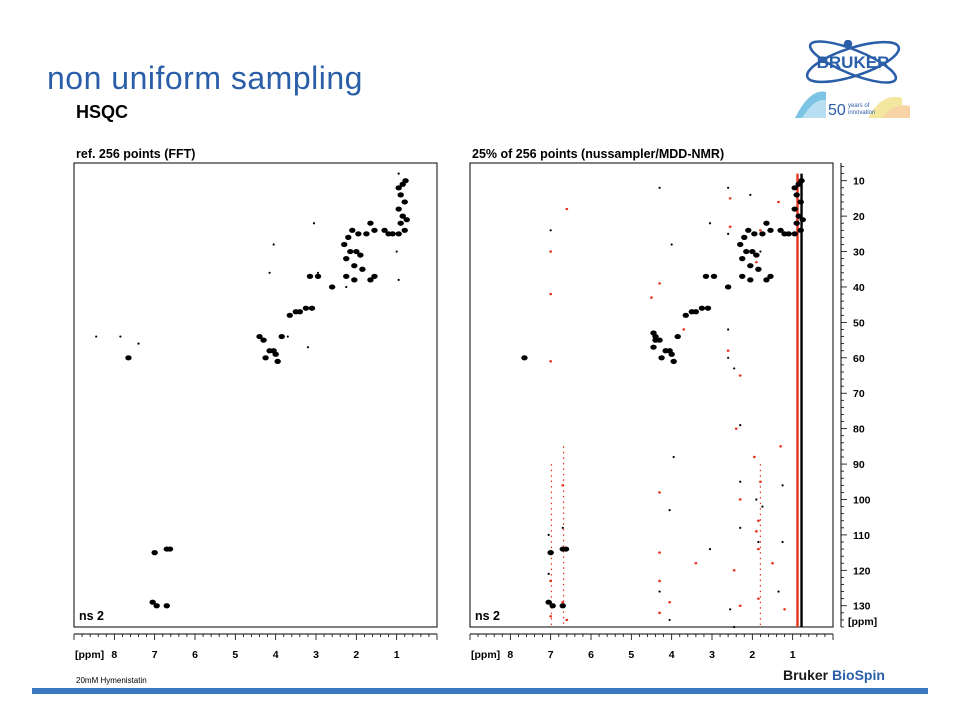  I want to click on y-tick-label: 10, so click(859, 182).